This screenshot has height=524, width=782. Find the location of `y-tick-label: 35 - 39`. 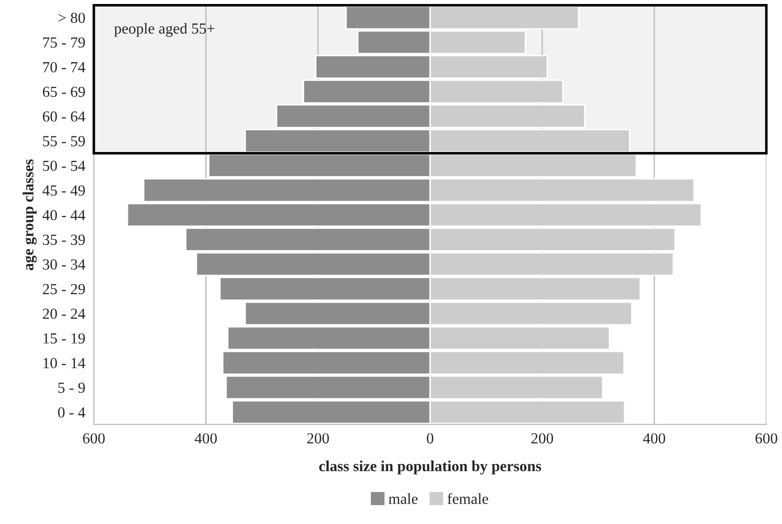

y-tick-label: 35 - 39 is located at coordinates (63, 239).